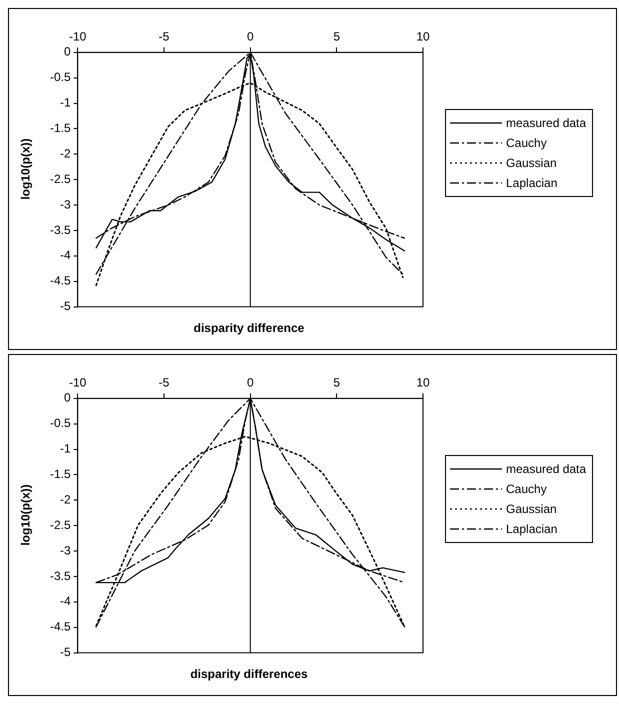 The height and width of the screenshot is (712, 619). Describe the element at coordinates (249, 328) in the screenshot. I see `x-axis-title: disparity difference` at that location.